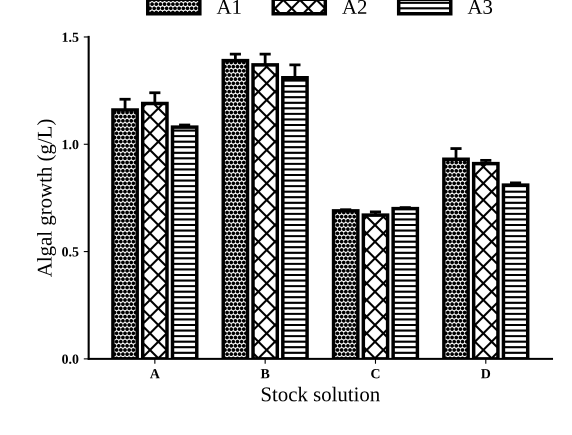  Describe the element at coordinates (155, 373) in the screenshot. I see `x-tick-label: A` at that location.